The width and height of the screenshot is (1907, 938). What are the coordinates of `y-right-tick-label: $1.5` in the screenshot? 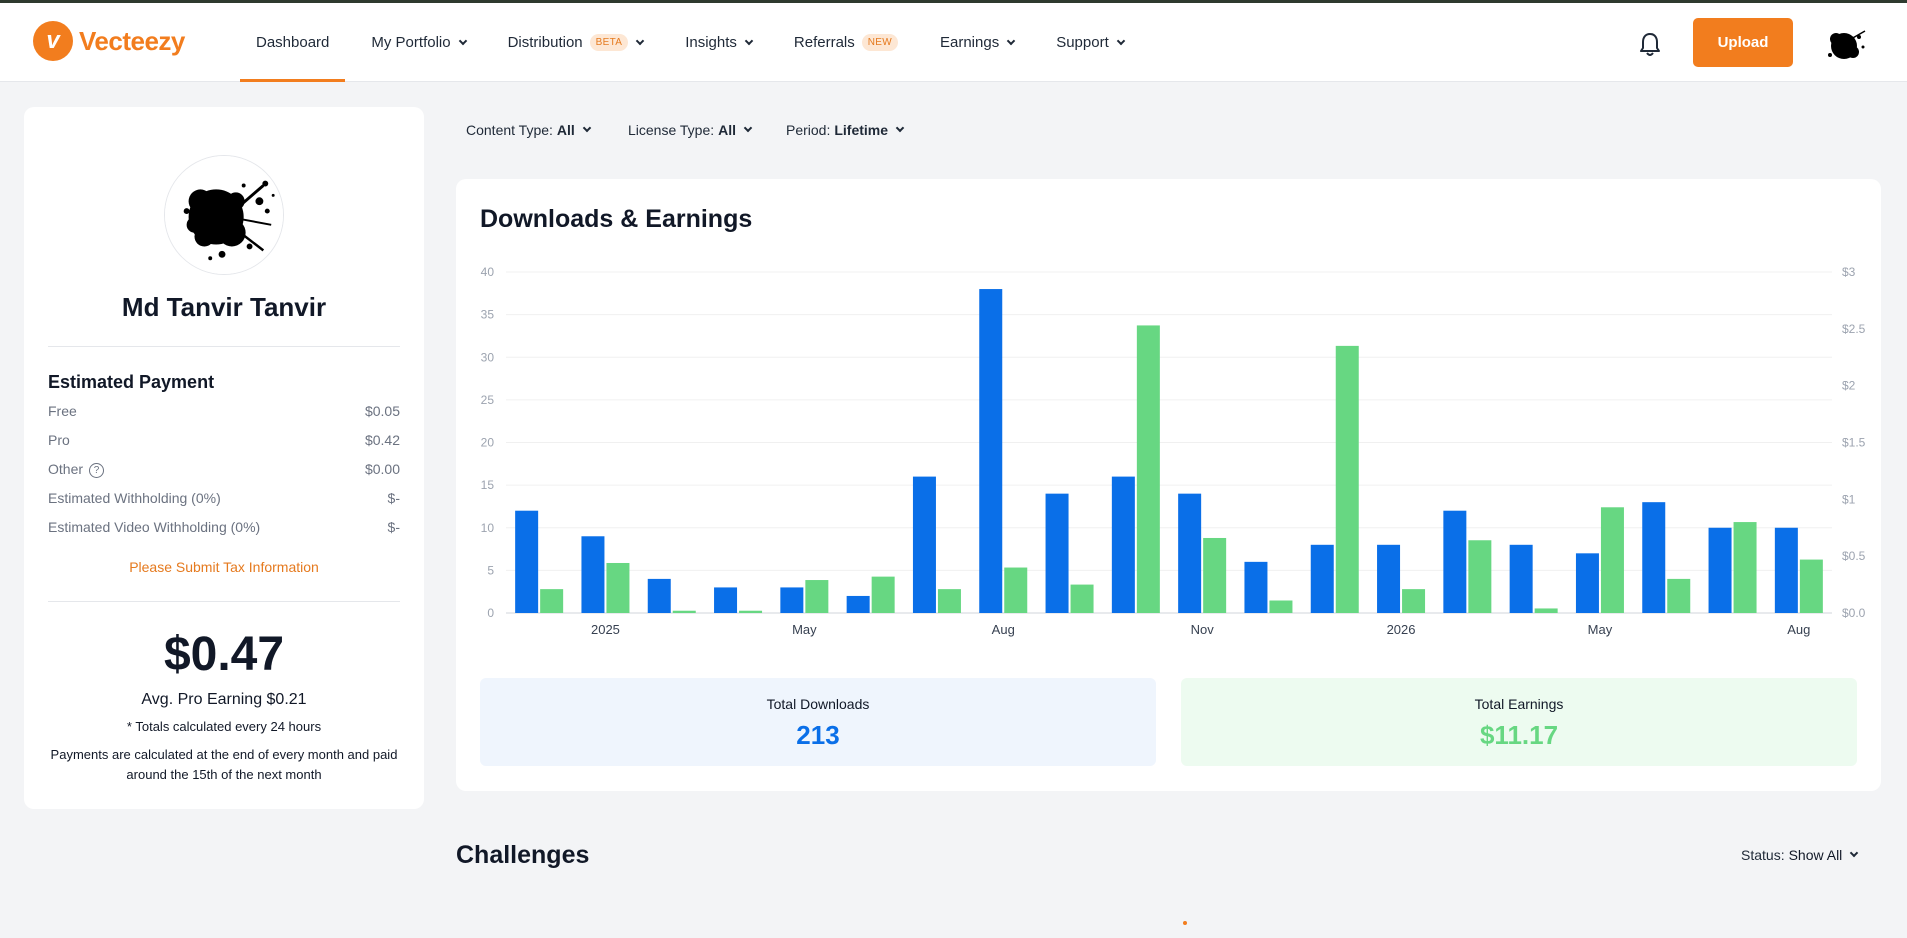 It's located at (1854, 443).